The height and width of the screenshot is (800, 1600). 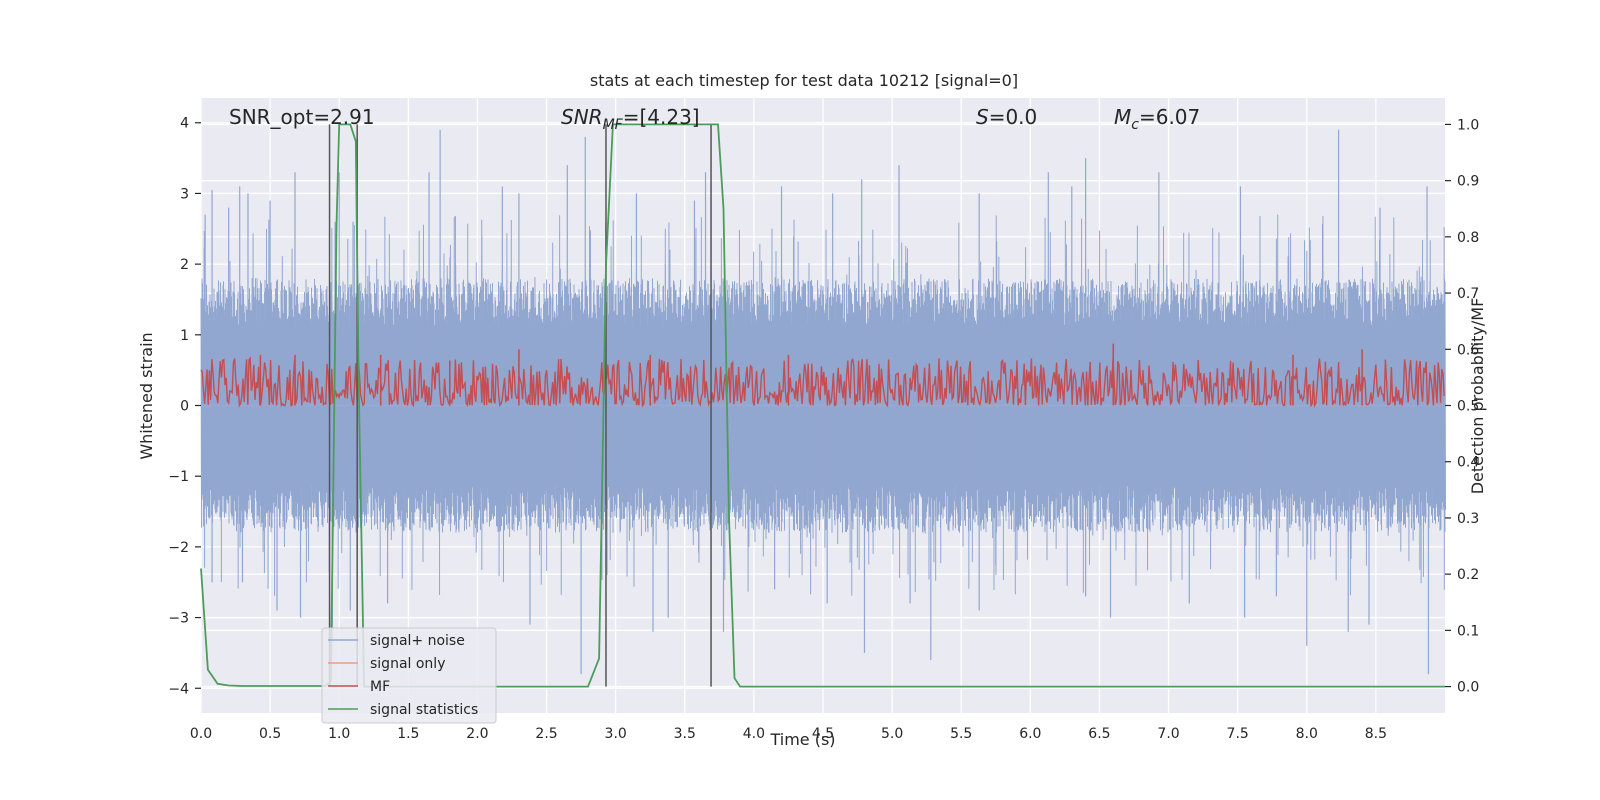 I want to click on x-tick-label: 6.0, so click(x=1030, y=734).